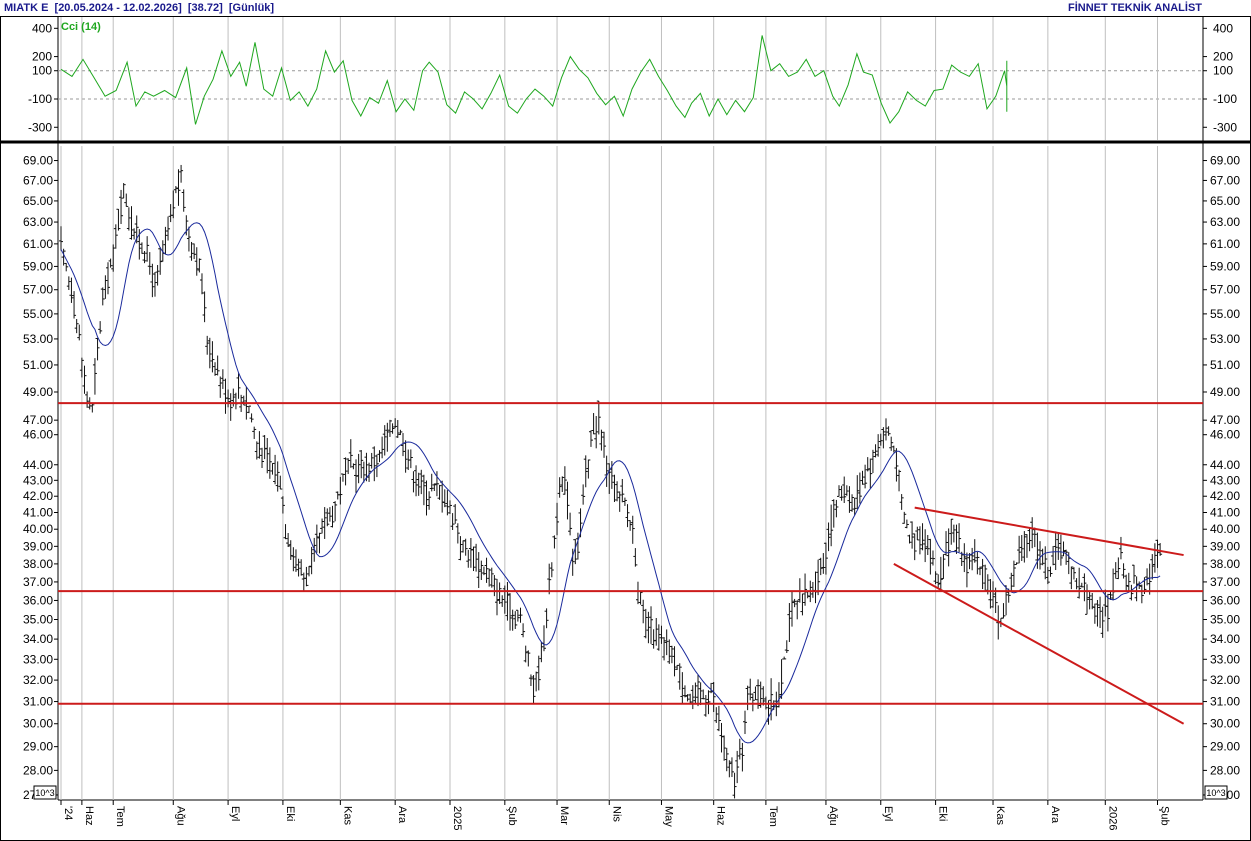 The image size is (1251, 841). I want to click on cci-tick-label: 200, so click(1223, 57).